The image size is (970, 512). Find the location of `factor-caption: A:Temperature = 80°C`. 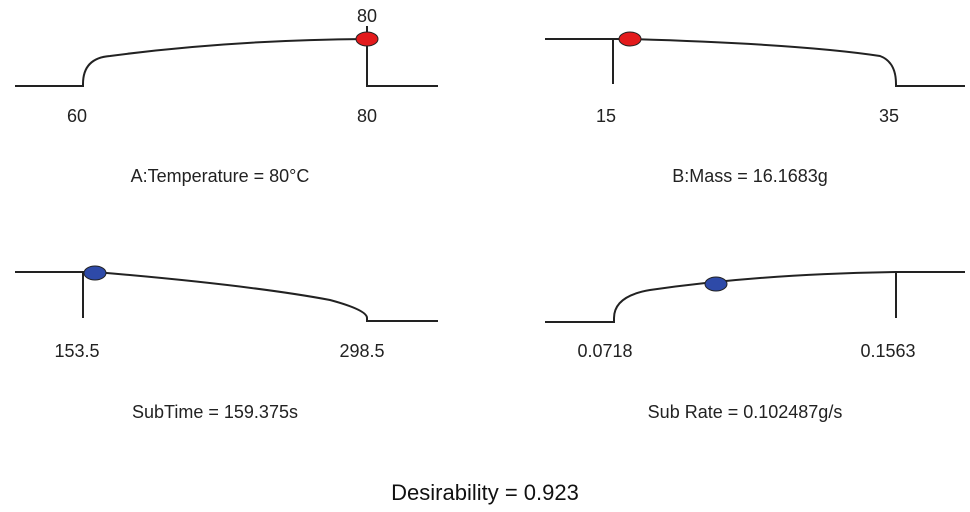

factor-caption: A:Temperature = 80°C is located at coordinates (220, 176).